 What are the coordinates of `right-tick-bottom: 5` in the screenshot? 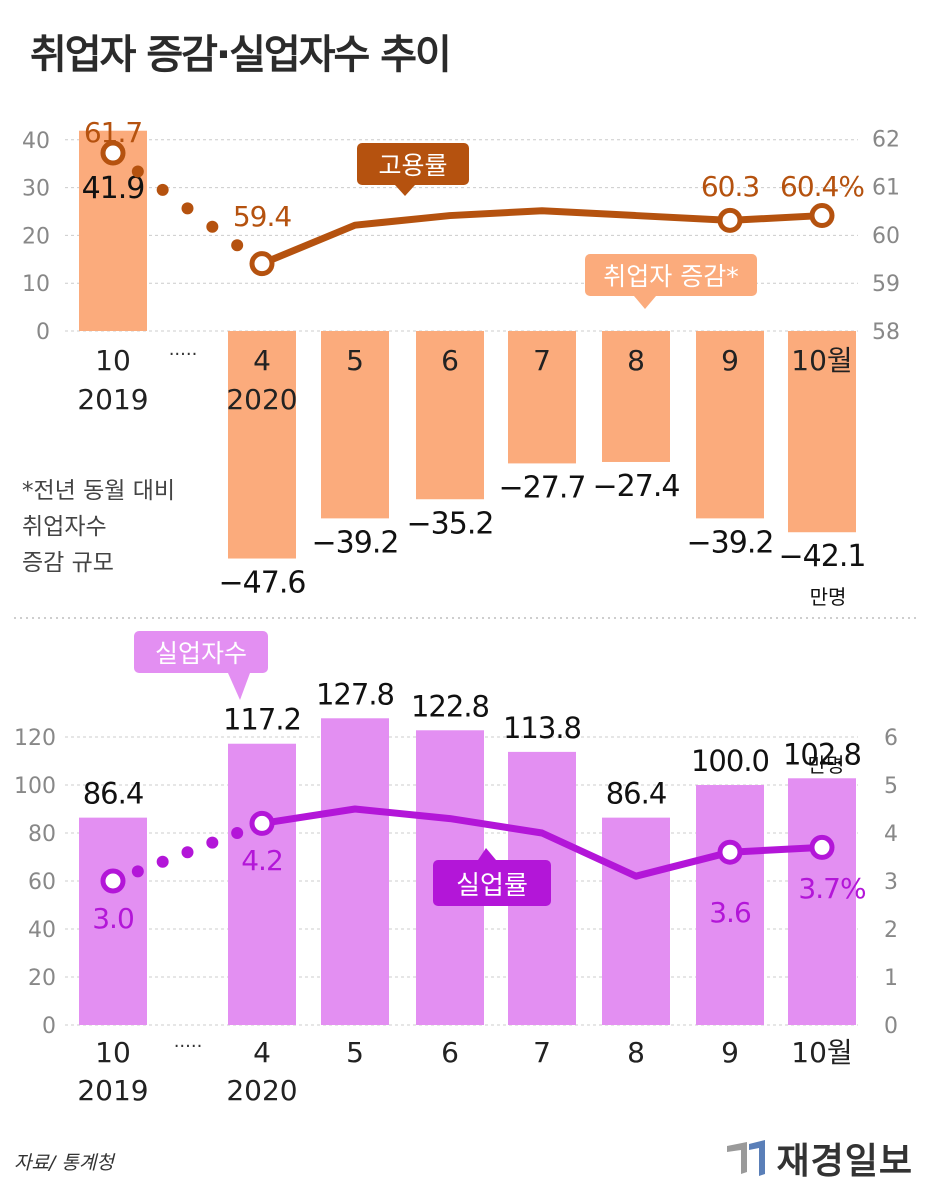 It's located at (891, 786).